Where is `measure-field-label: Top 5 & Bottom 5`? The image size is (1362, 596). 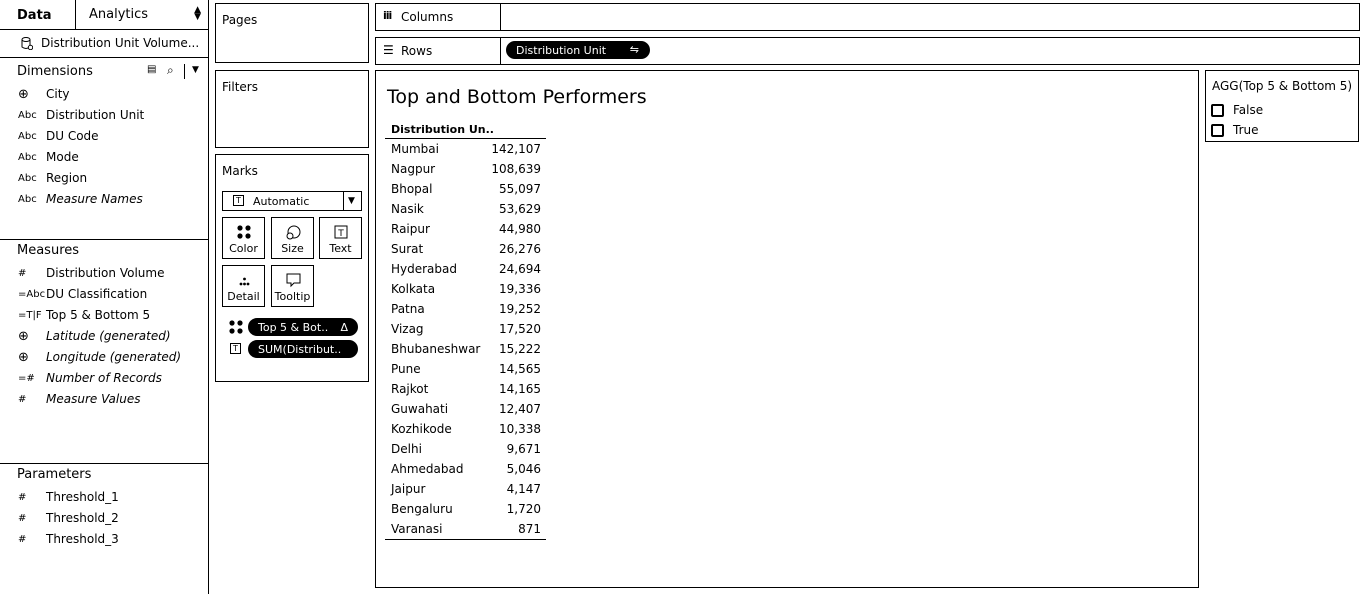
measure-field-label: Top 5 & Bottom 5 is located at coordinates (98, 315).